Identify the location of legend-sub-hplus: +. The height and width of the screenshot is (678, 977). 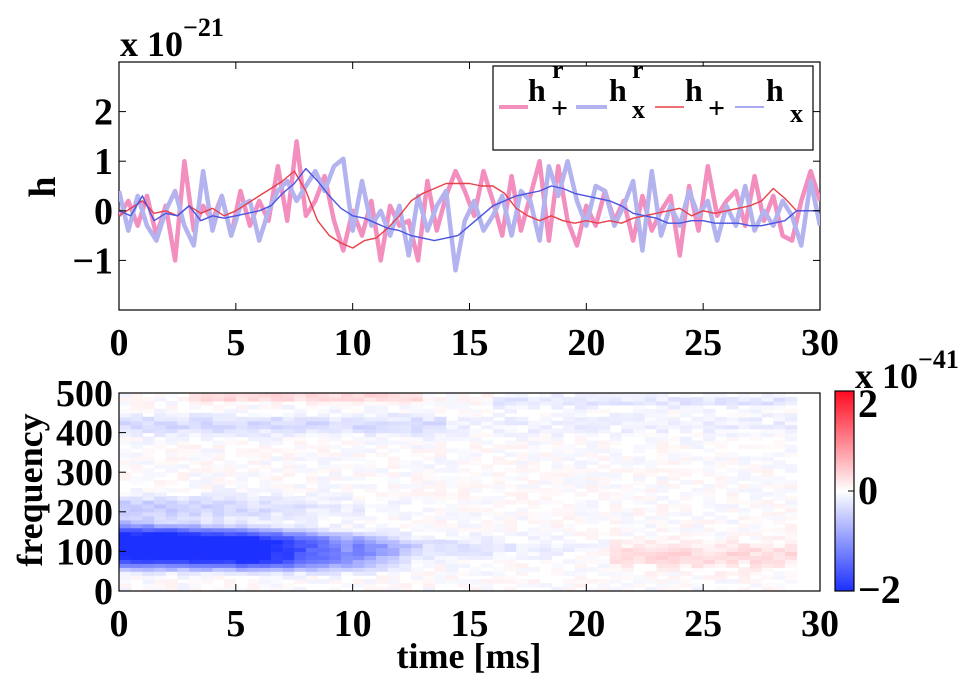
(716, 108).